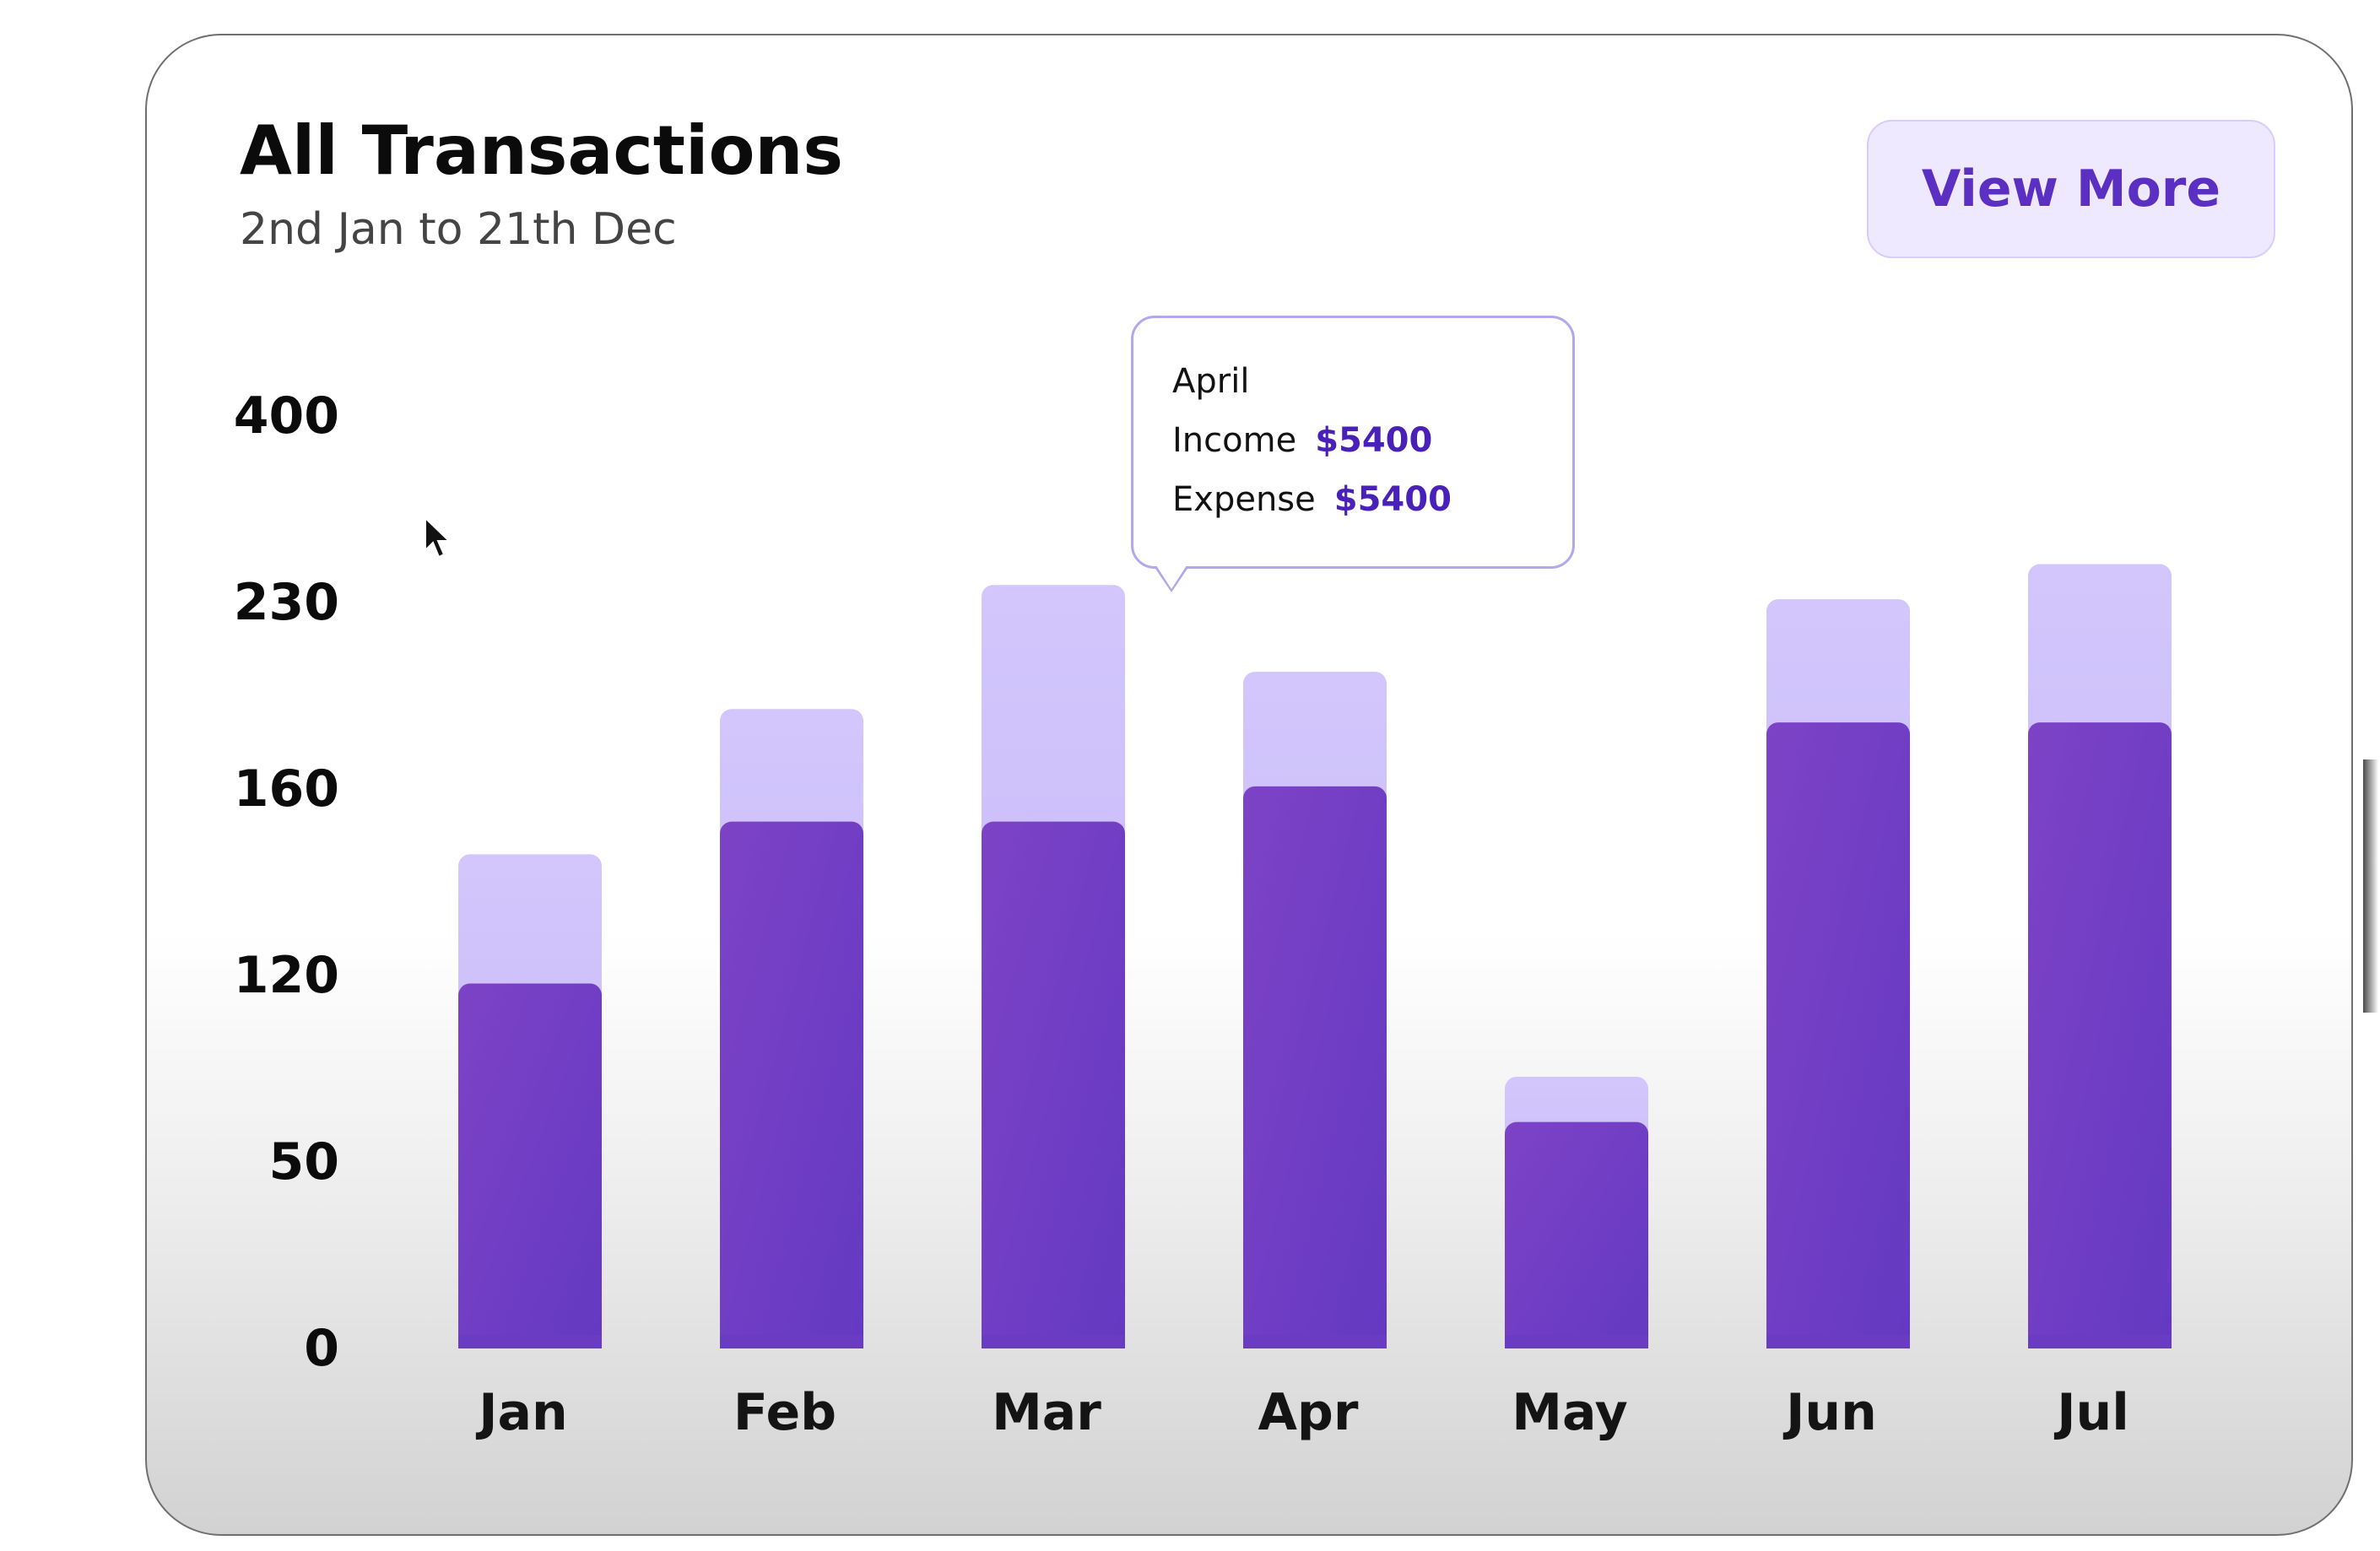  I want to click on x-tick-label: Jun, so click(1829, 1413).